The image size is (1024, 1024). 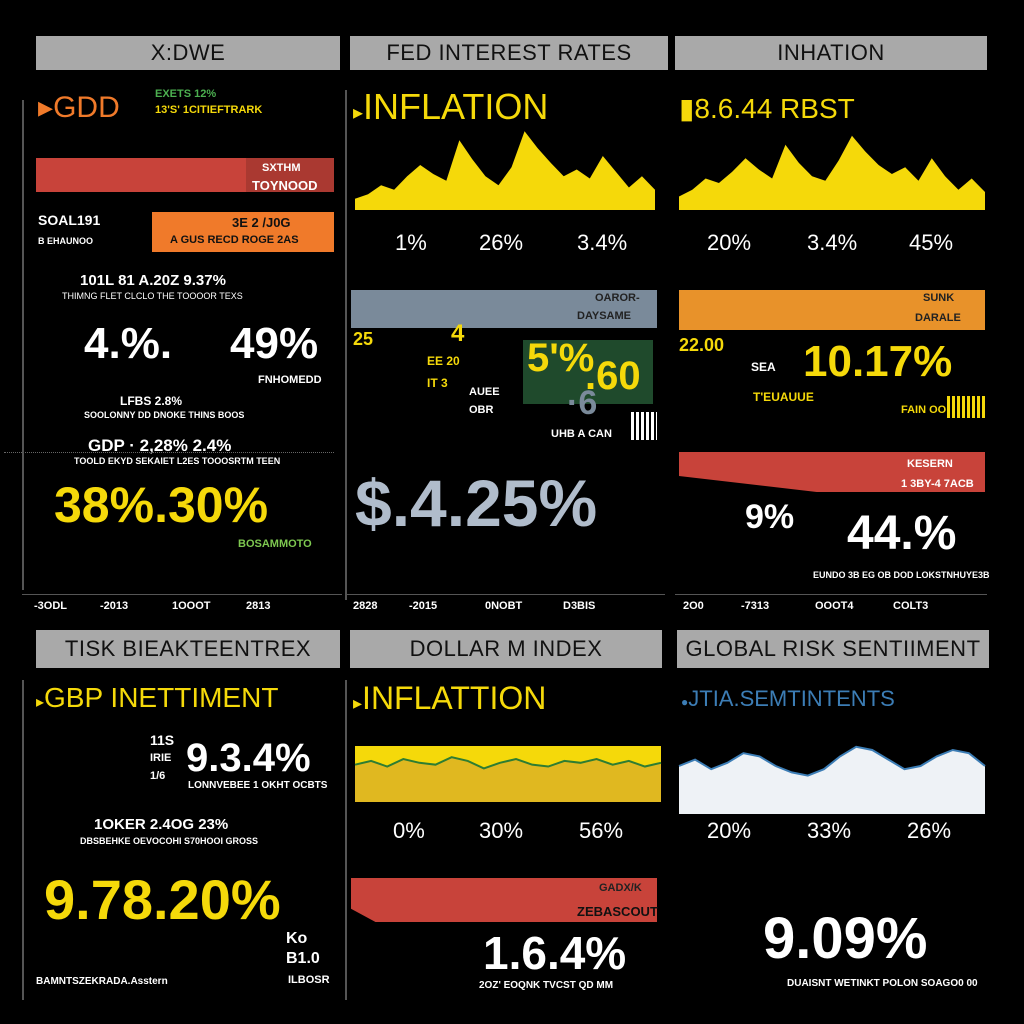 What do you see at coordinates (930, 464) in the screenshot?
I see `bar-label: KESERN` at bounding box center [930, 464].